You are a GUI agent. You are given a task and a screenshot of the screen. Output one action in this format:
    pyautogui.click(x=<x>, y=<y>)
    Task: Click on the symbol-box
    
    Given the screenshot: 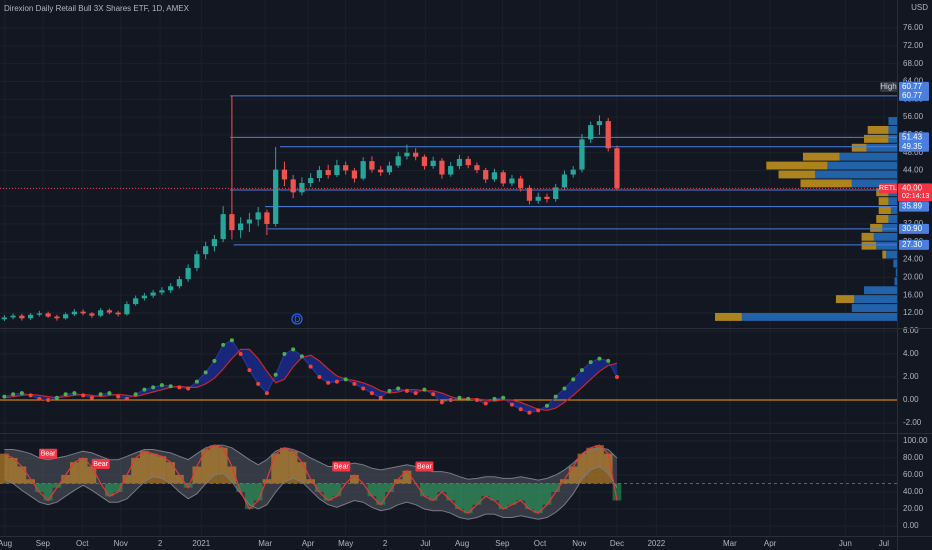 What is the action you would take?
    pyautogui.click(x=888, y=188)
    